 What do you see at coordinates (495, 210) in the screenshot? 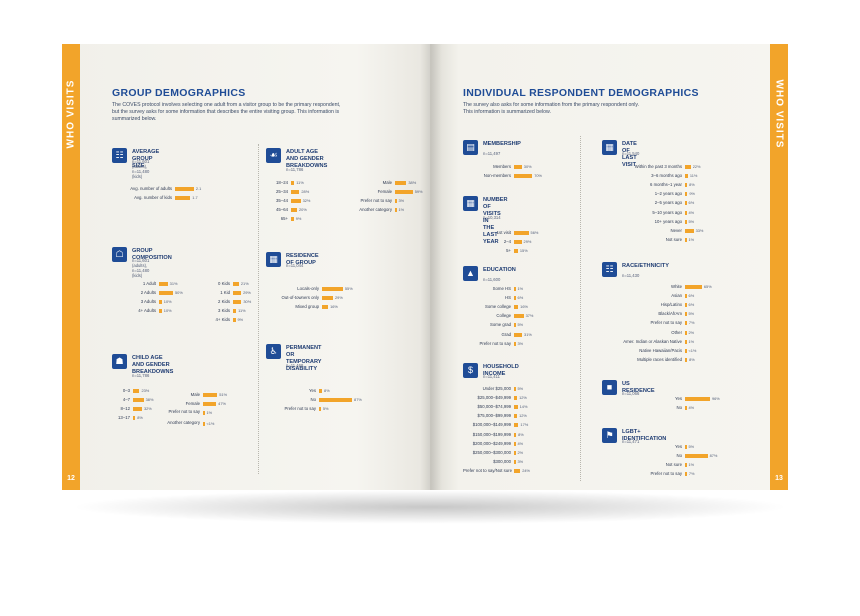
I see `section-title-line: NUMBER OF VISITS IN` at bounding box center [495, 210].